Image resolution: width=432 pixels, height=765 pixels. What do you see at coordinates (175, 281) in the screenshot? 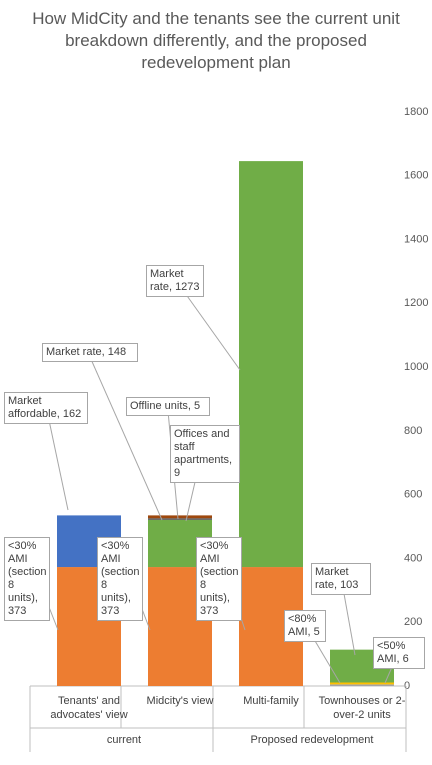
I see `data-label: Market rate, 1273` at bounding box center [175, 281].